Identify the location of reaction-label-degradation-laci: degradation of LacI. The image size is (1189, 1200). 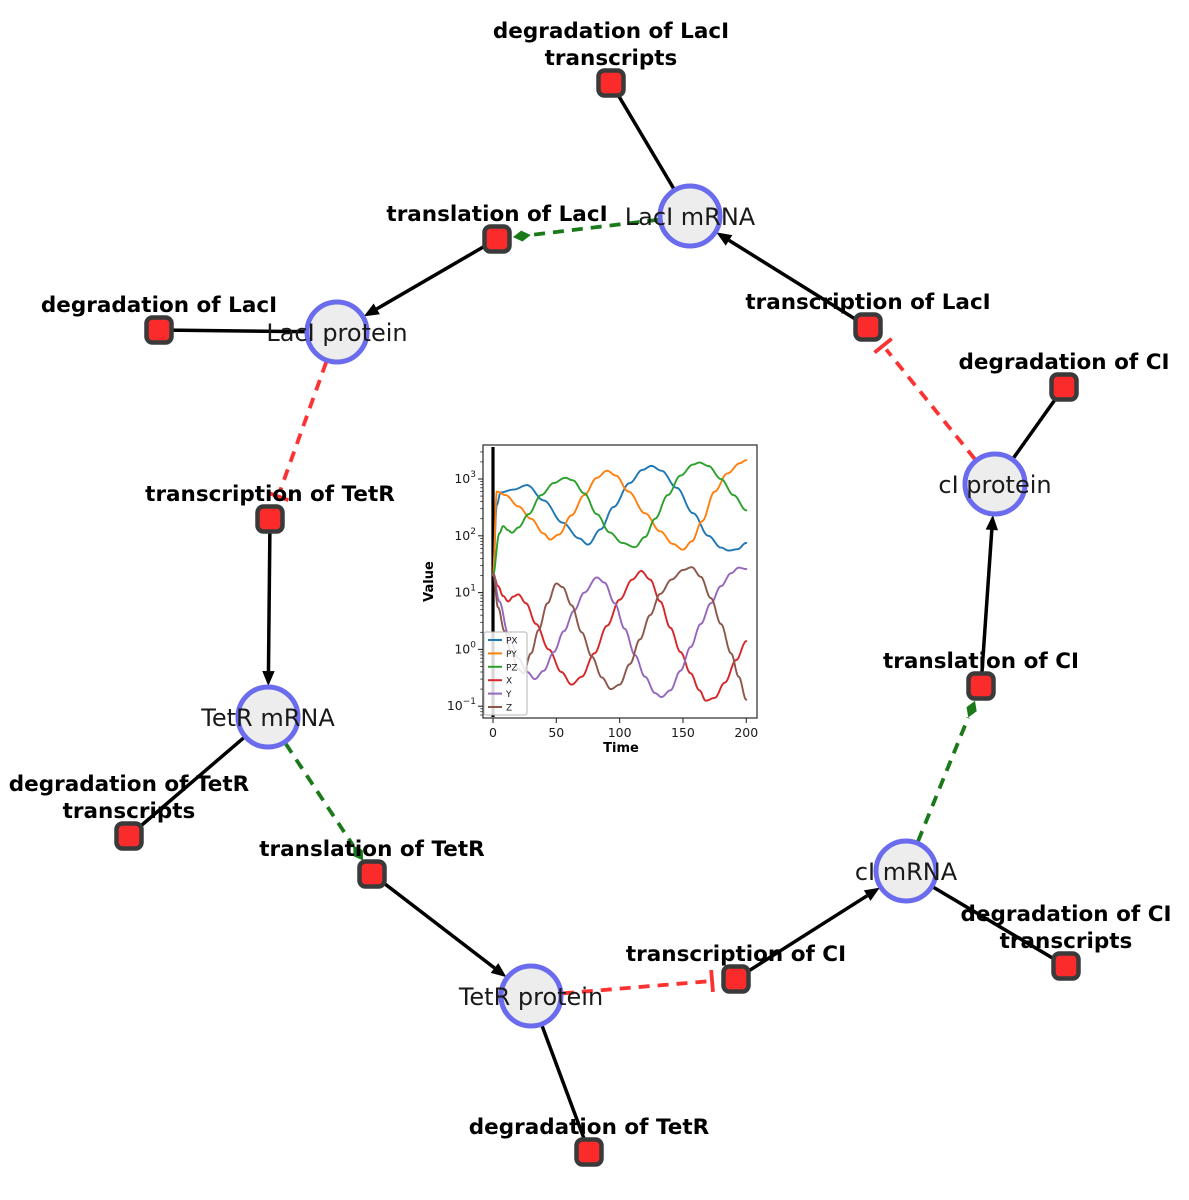
(159, 305).